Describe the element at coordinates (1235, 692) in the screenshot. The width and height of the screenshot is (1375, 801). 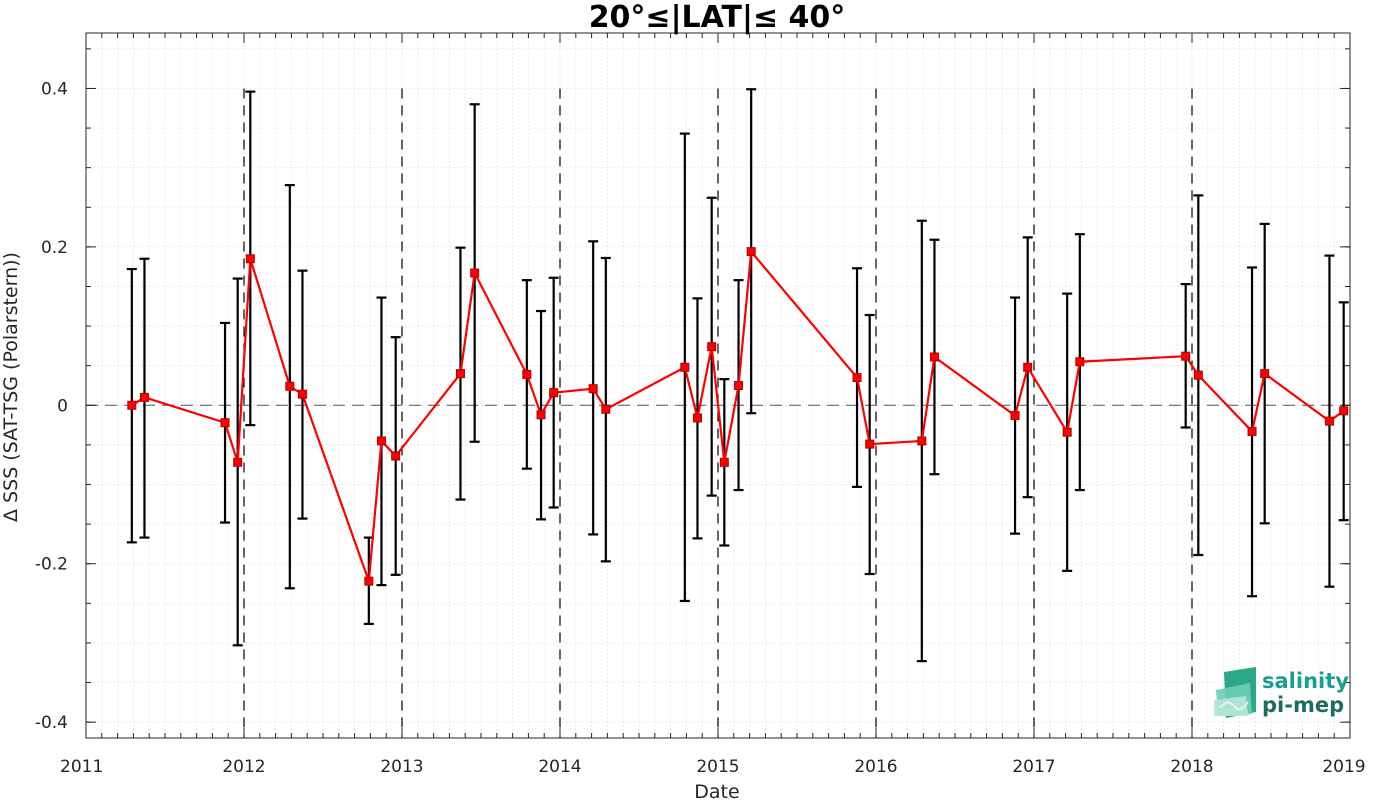
I see `wave-logo-icon` at that location.